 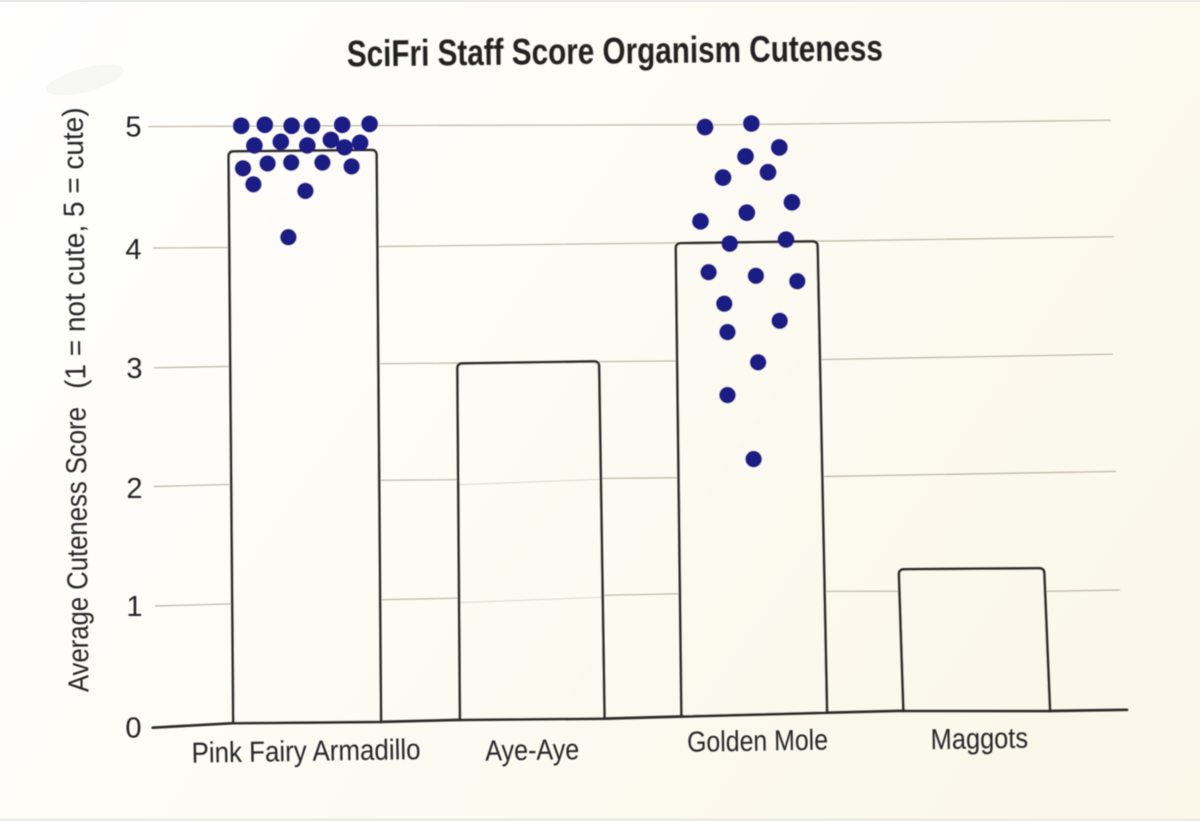 I want to click on svg-text: 0, so click(x=133, y=728).